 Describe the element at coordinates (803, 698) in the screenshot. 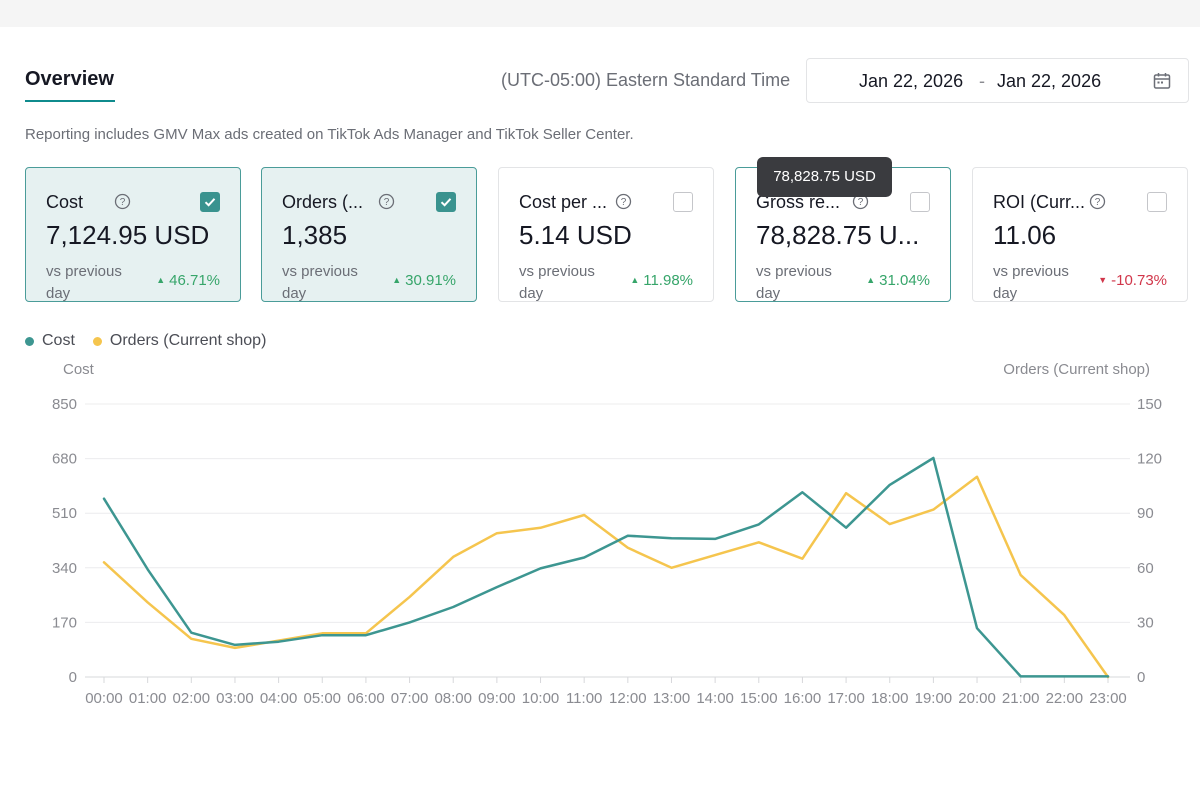

I see `x-tick-label: 16:00` at that location.